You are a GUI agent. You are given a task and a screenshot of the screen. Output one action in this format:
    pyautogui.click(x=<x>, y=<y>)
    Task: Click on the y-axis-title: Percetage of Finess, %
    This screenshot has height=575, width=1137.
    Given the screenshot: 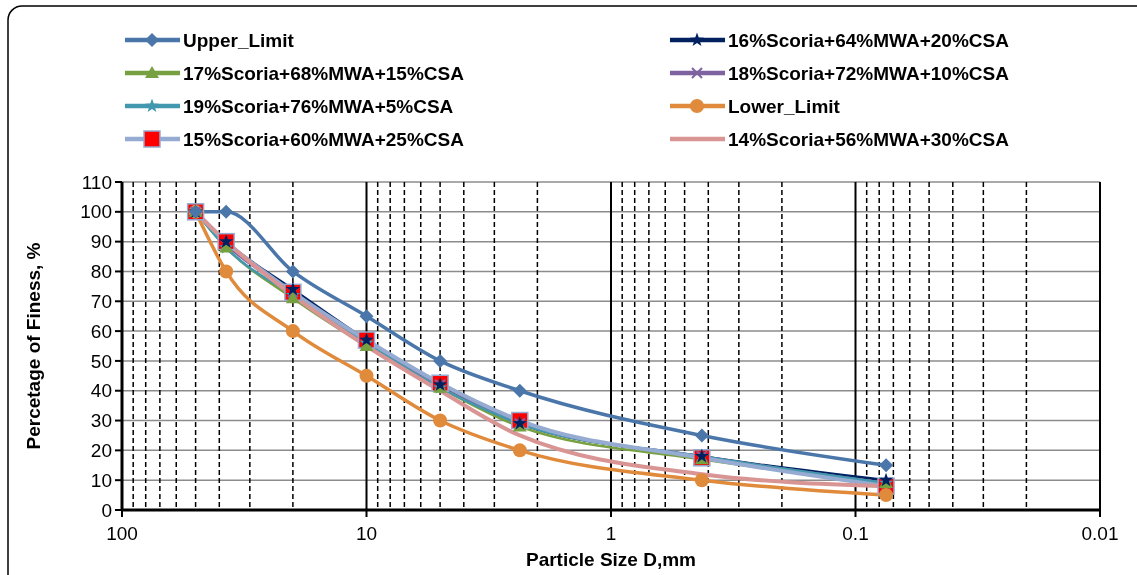 What is the action you would take?
    pyautogui.click(x=33, y=346)
    